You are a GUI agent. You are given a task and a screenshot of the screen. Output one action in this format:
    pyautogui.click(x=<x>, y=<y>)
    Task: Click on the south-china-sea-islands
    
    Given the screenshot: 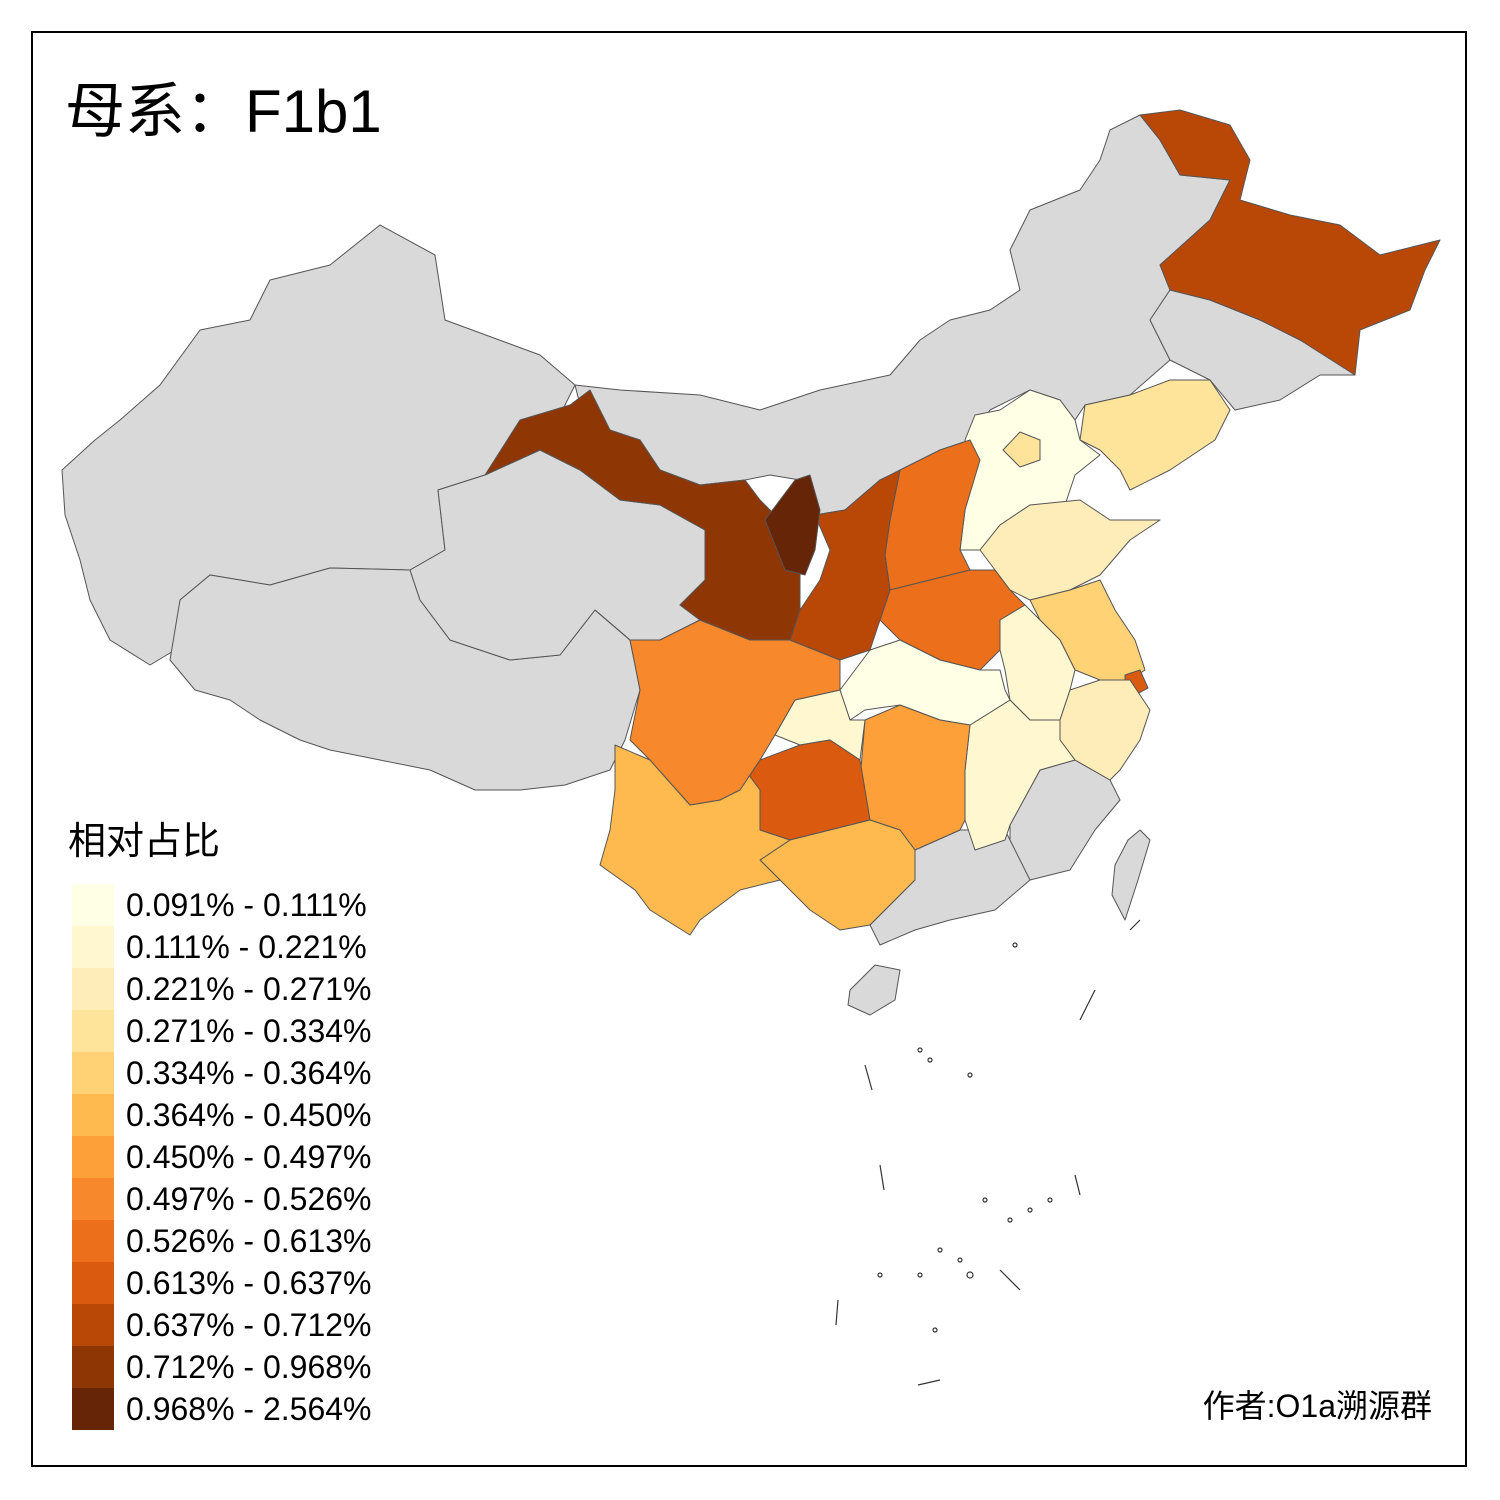 What is the action you would take?
    pyautogui.click(x=988, y=1152)
    